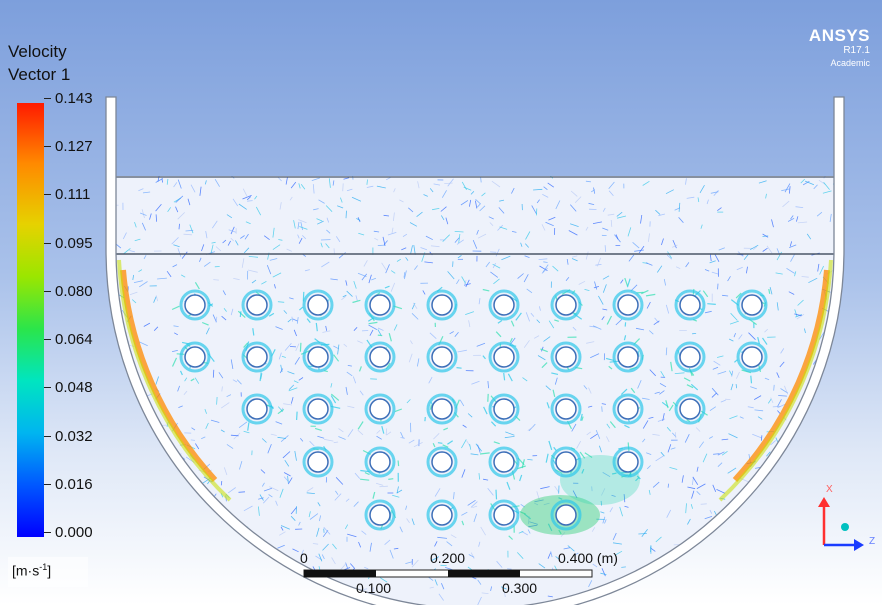  What do you see at coordinates (67, 195) in the screenshot?
I see `legend-tick-2: 0.111` at bounding box center [67, 195].